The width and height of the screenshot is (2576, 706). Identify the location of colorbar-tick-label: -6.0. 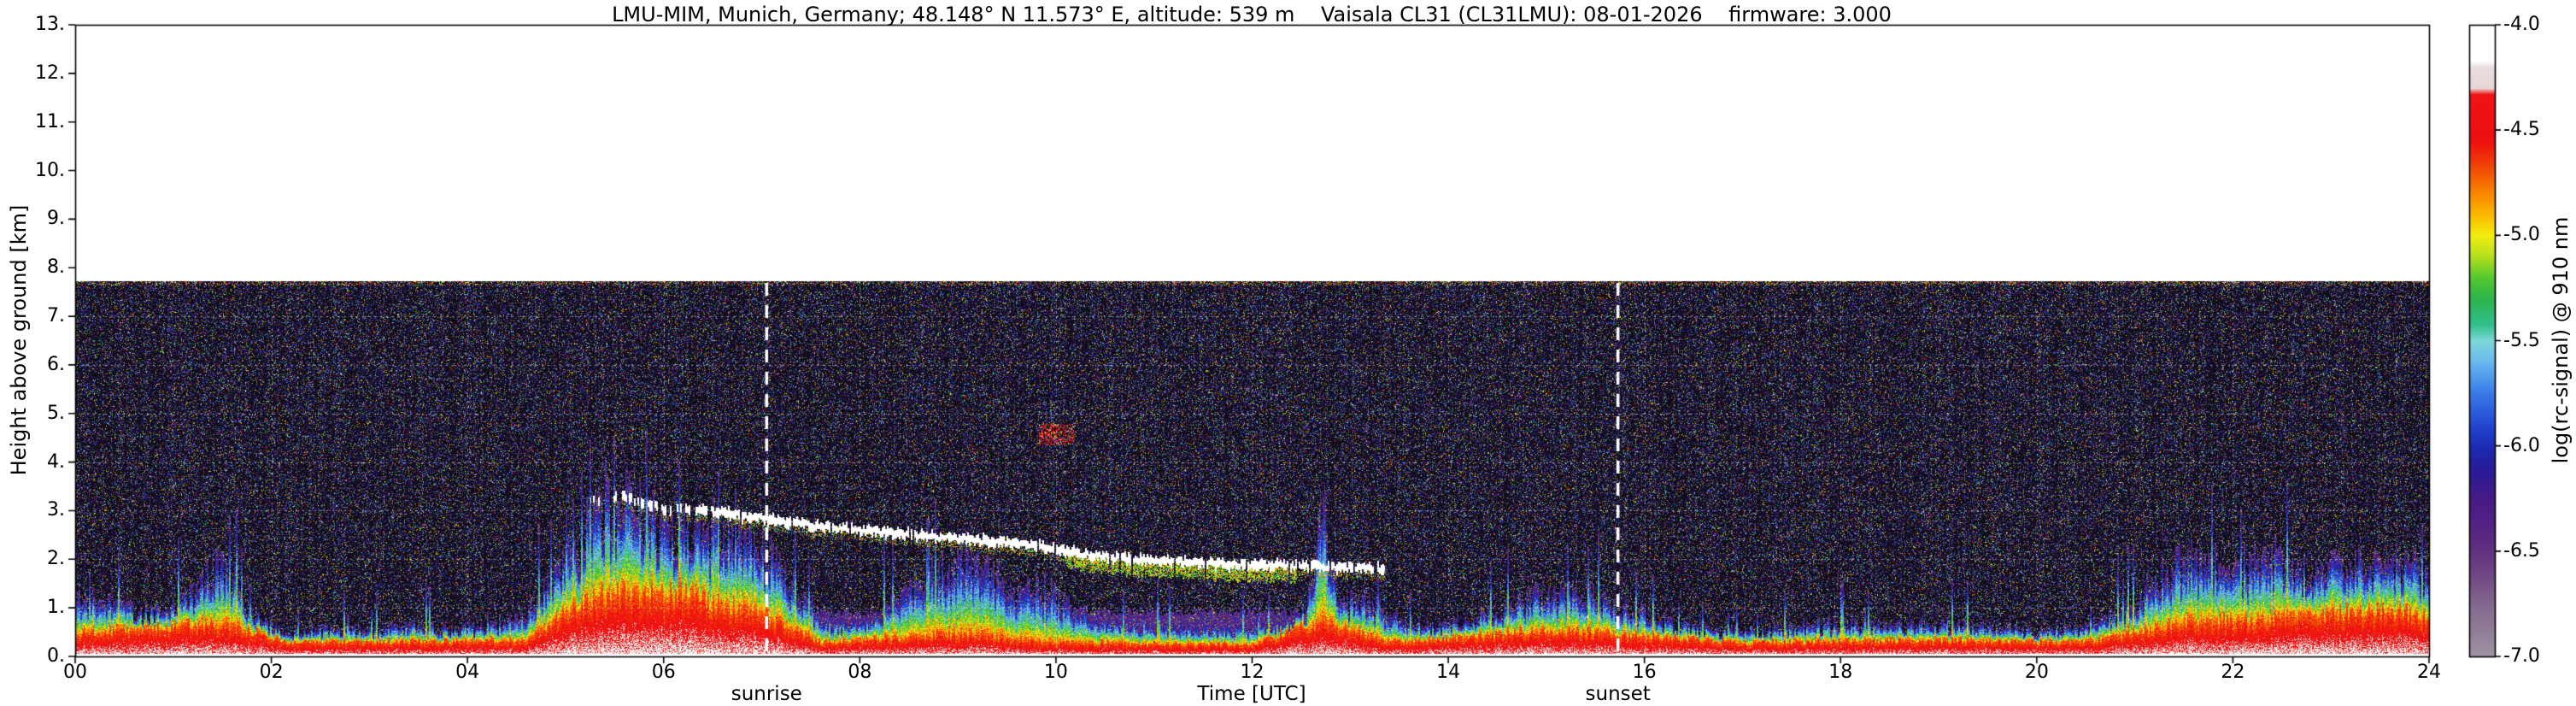
(2521, 445).